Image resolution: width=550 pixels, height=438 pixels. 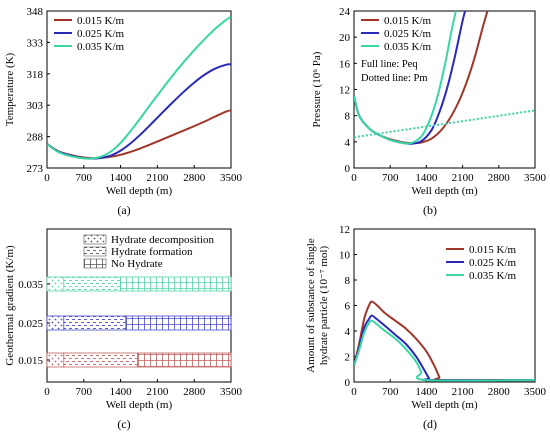 I want to click on y-tick-label: 348, so click(x=35, y=12).